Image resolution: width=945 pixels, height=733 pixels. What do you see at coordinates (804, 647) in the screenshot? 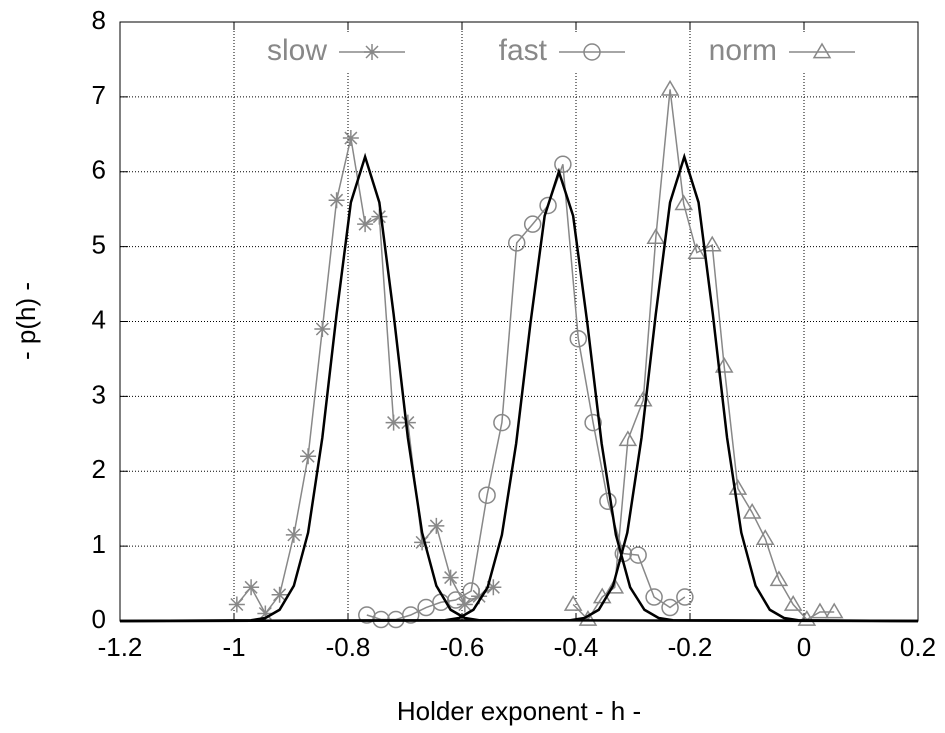
I see `x-tick-label: 0` at bounding box center [804, 647].